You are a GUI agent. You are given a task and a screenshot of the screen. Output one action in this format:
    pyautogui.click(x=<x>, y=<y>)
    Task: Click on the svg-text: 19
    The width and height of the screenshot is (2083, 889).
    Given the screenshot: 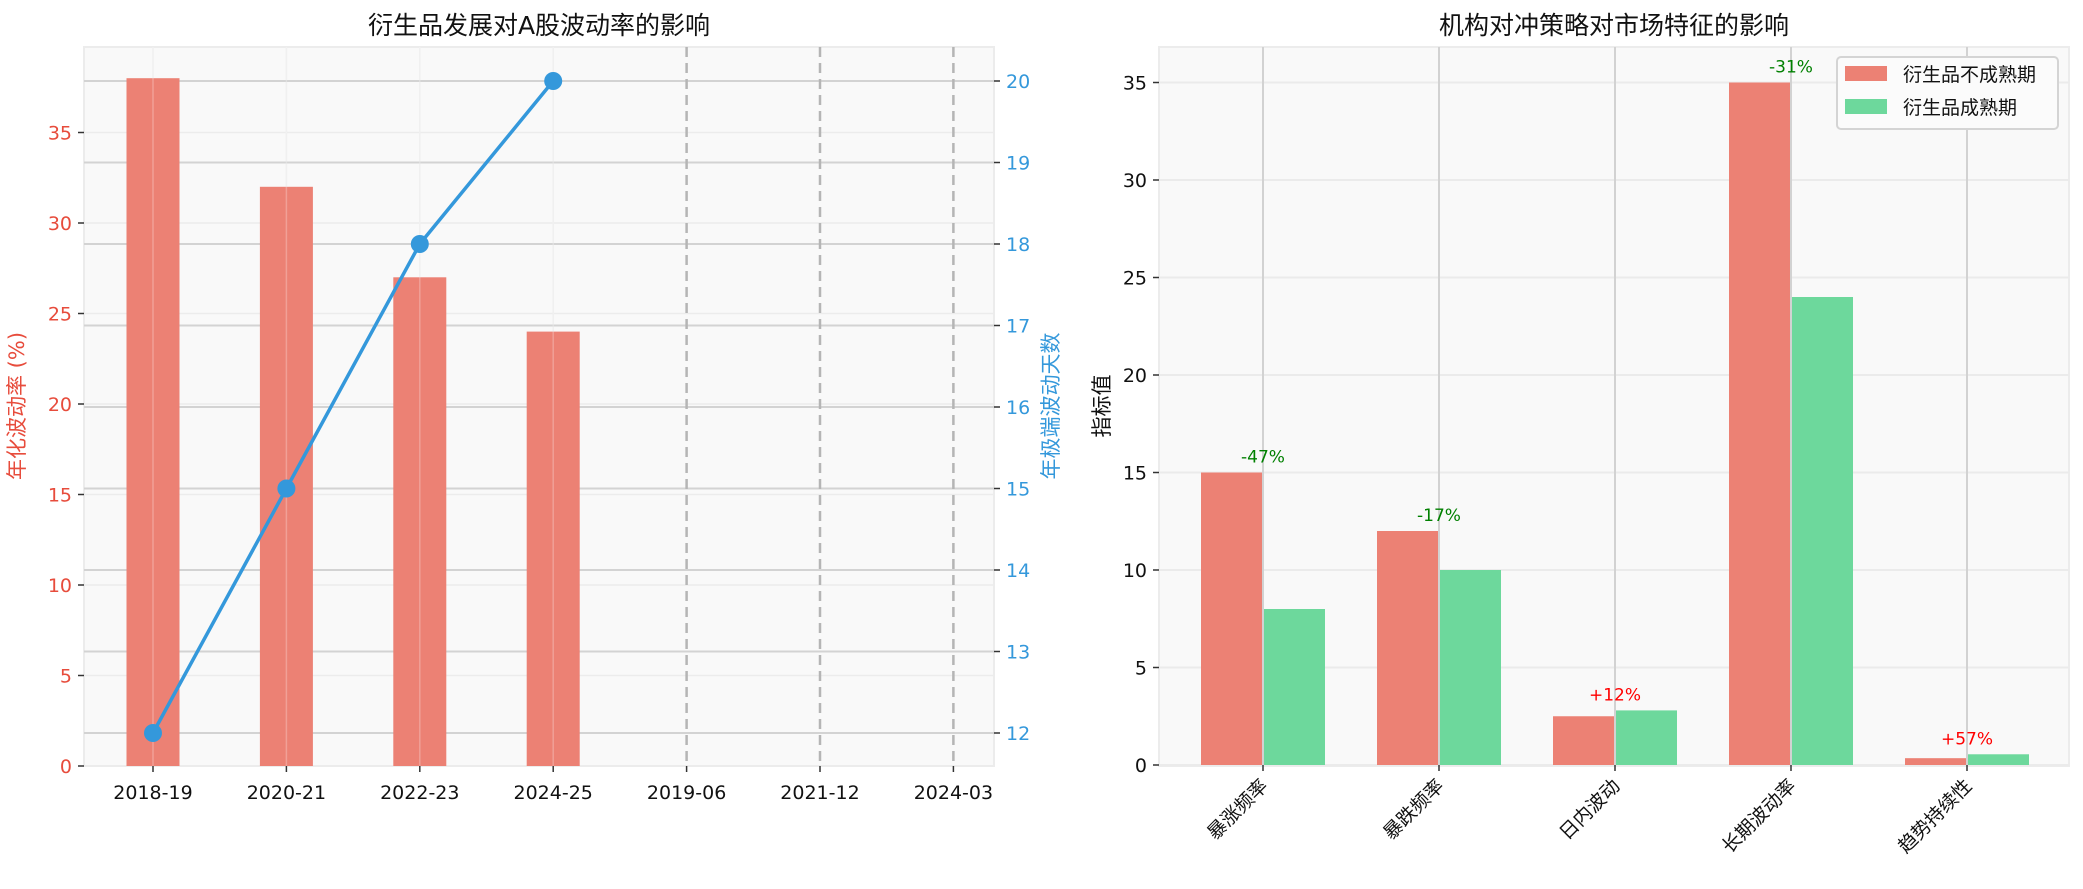 What is the action you would take?
    pyautogui.click(x=1018, y=164)
    